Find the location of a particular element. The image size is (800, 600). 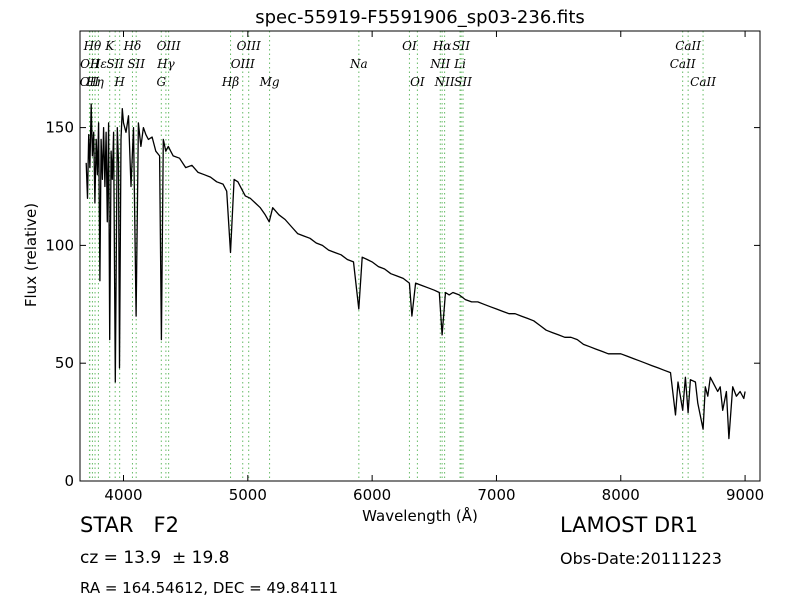

x-tick-label-4: 8000 is located at coordinates (621, 495).